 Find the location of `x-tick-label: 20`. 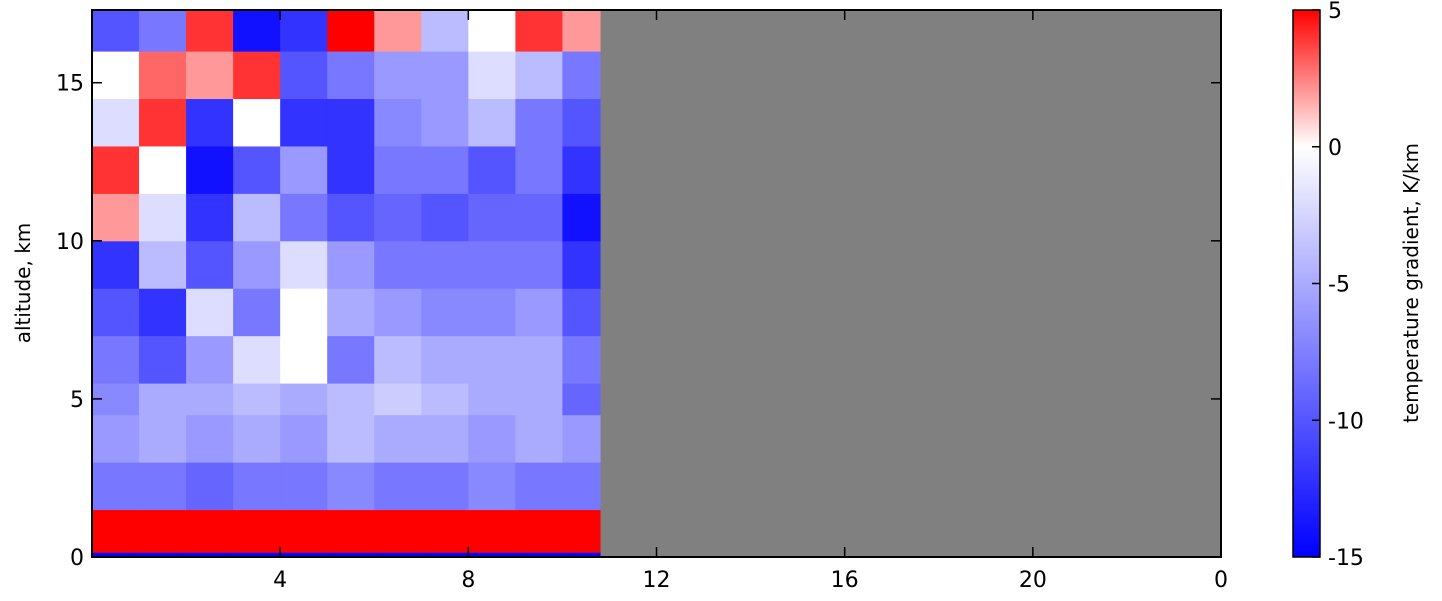

x-tick-label: 20 is located at coordinates (1033, 580).